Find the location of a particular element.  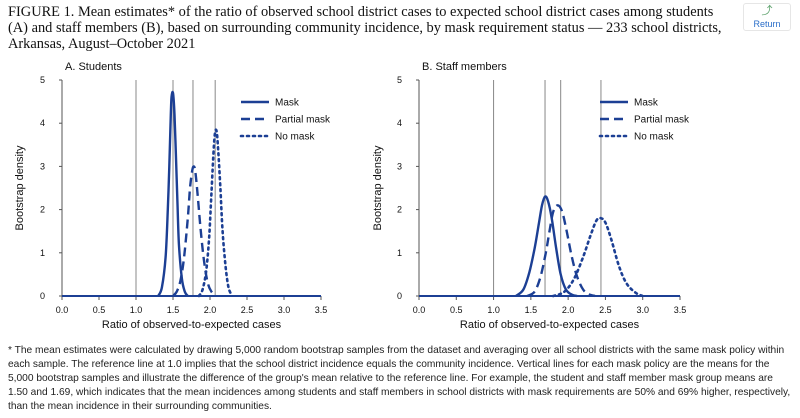

panel-title: B. Staff members is located at coordinates (464, 67).